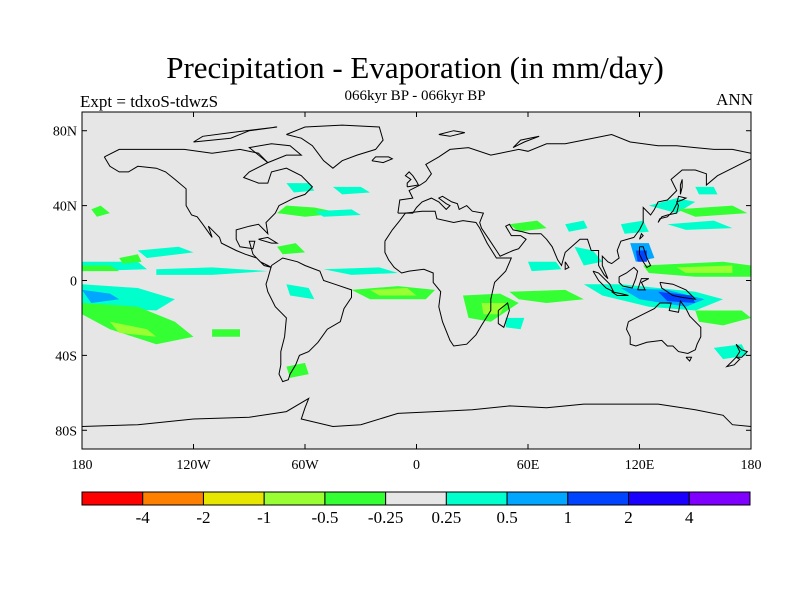  Describe the element at coordinates (300, 292) in the screenshot. I see `anomaly-amazon-wet` at that location.